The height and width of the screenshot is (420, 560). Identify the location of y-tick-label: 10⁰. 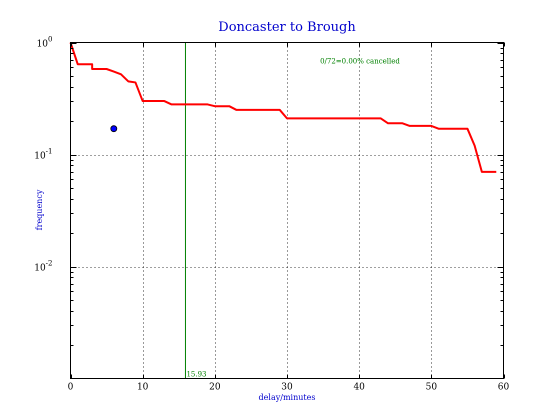
(45, 43).